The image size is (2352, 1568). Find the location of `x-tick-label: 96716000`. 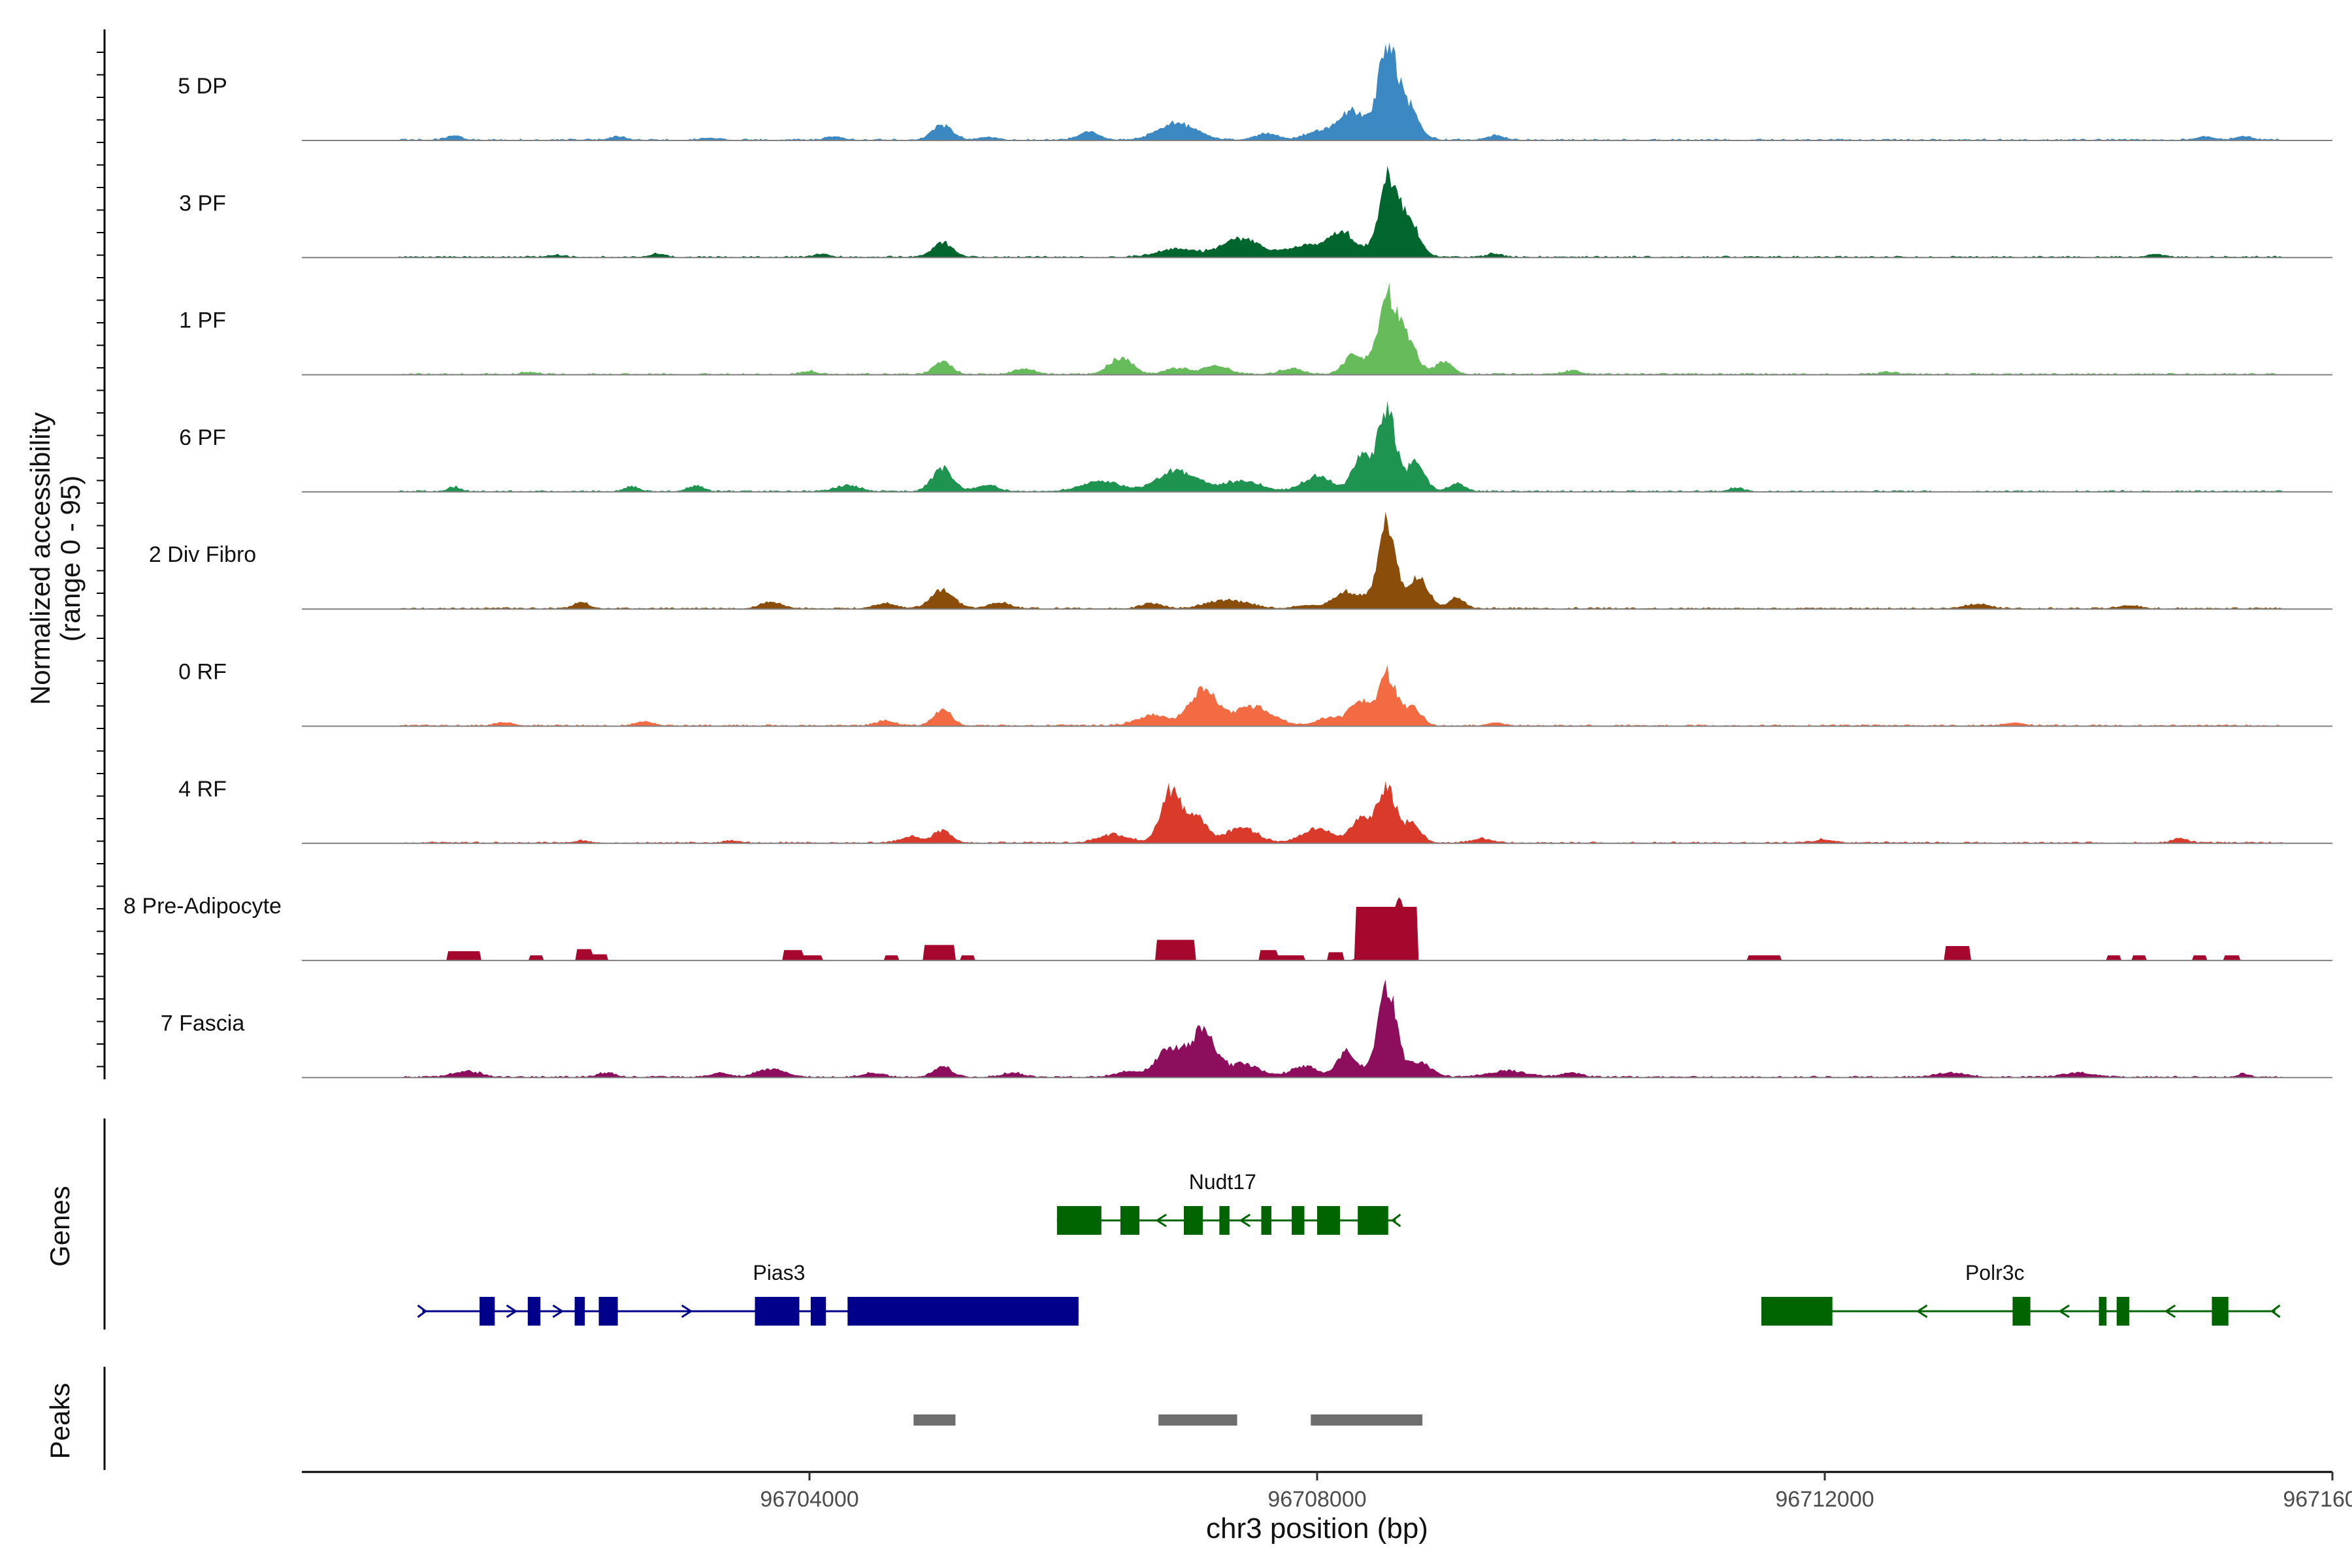

x-tick-label: 96716000 is located at coordinates (2317, 1499).